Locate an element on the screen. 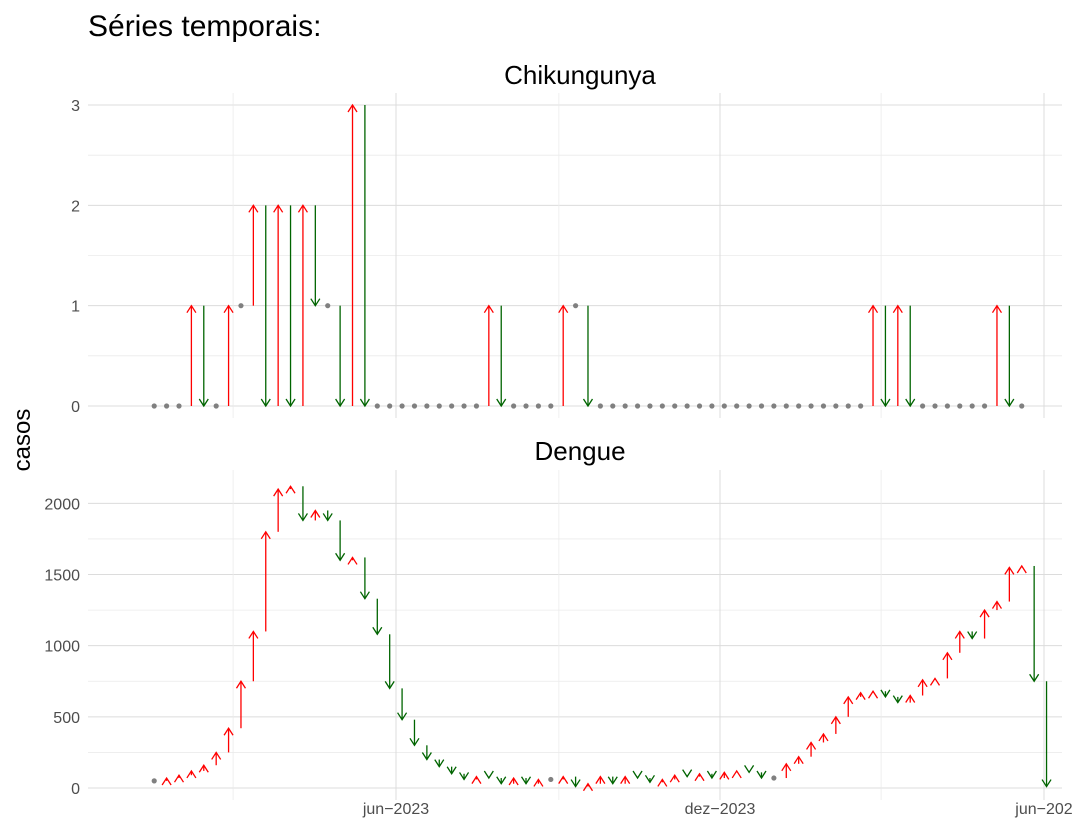 This screenshot has height=822, width=1078. y-tick-label: 0 is located at coordinates (75, 789).